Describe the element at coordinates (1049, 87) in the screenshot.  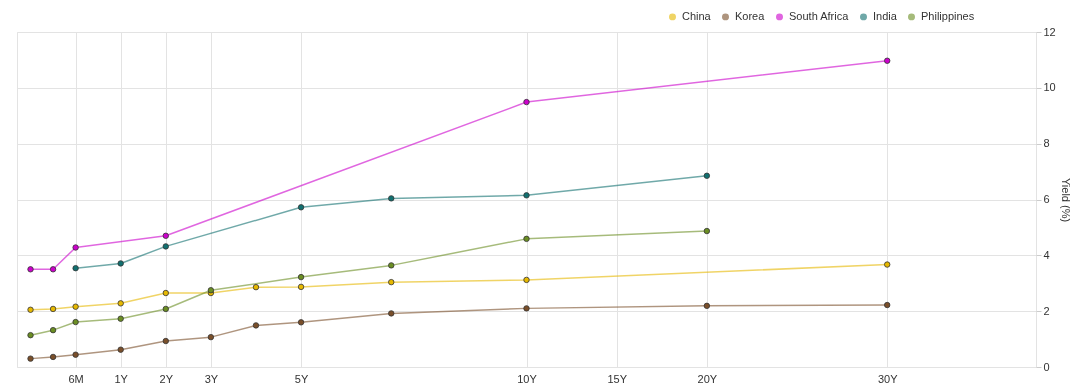
I see `y-tick-label: 10` at that location.